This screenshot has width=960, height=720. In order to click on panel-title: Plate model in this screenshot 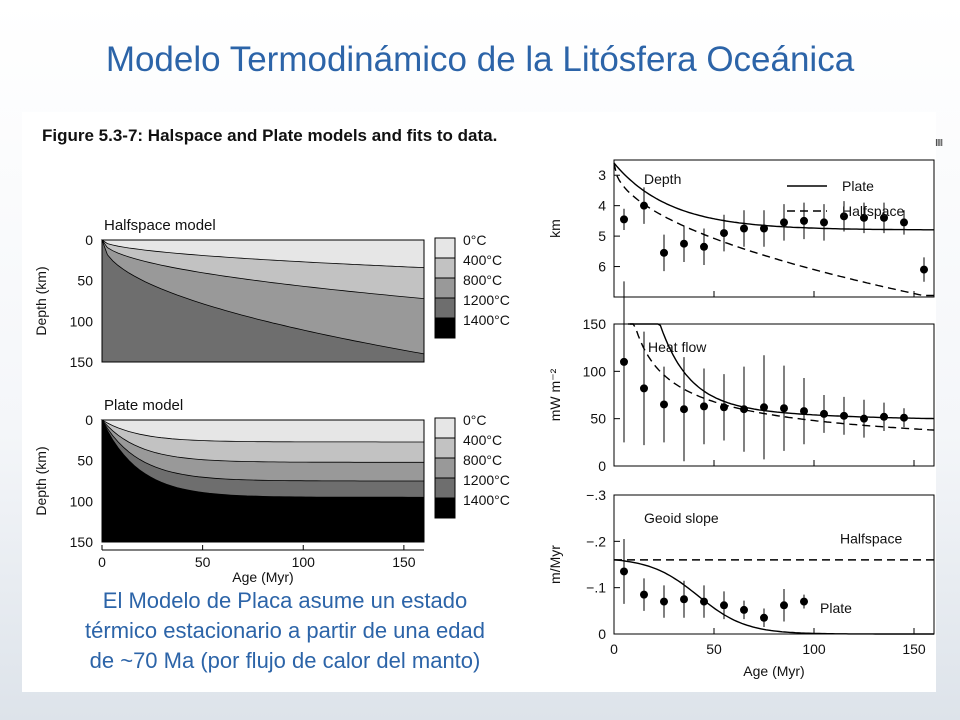, I will do `click(143, 405)`.